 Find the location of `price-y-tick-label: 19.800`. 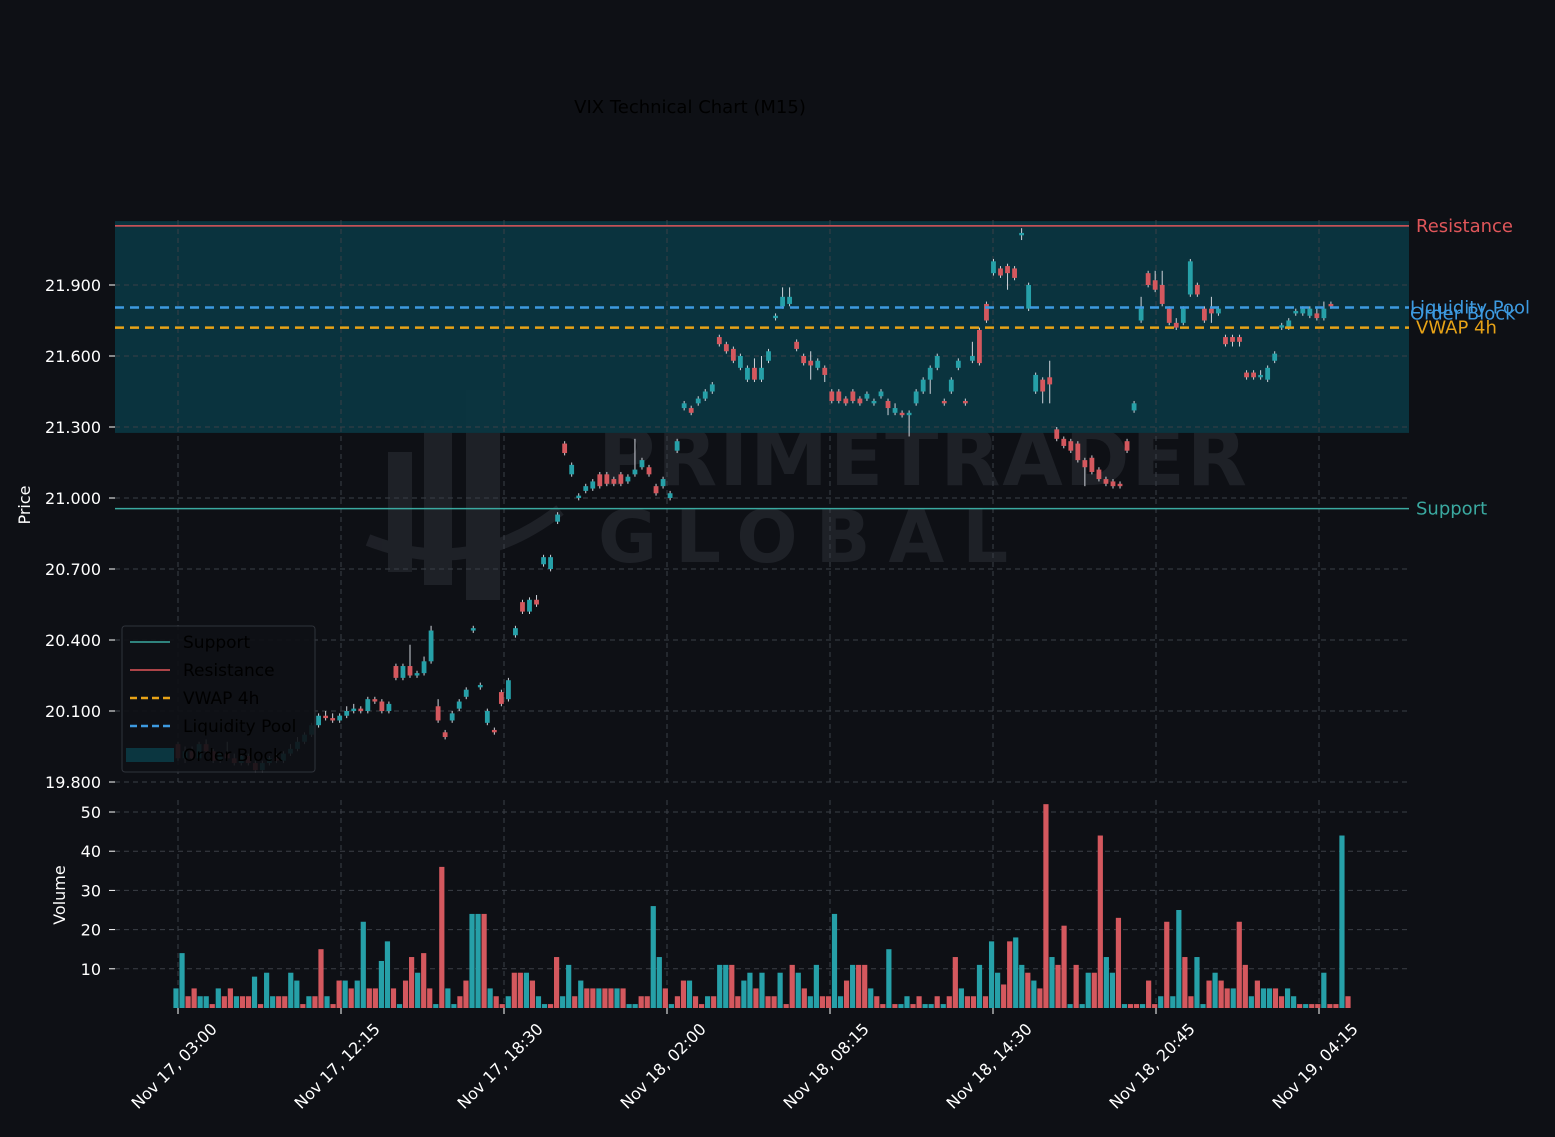

price-y-tick-label: 19.800 is located at coordinates (73, 782).